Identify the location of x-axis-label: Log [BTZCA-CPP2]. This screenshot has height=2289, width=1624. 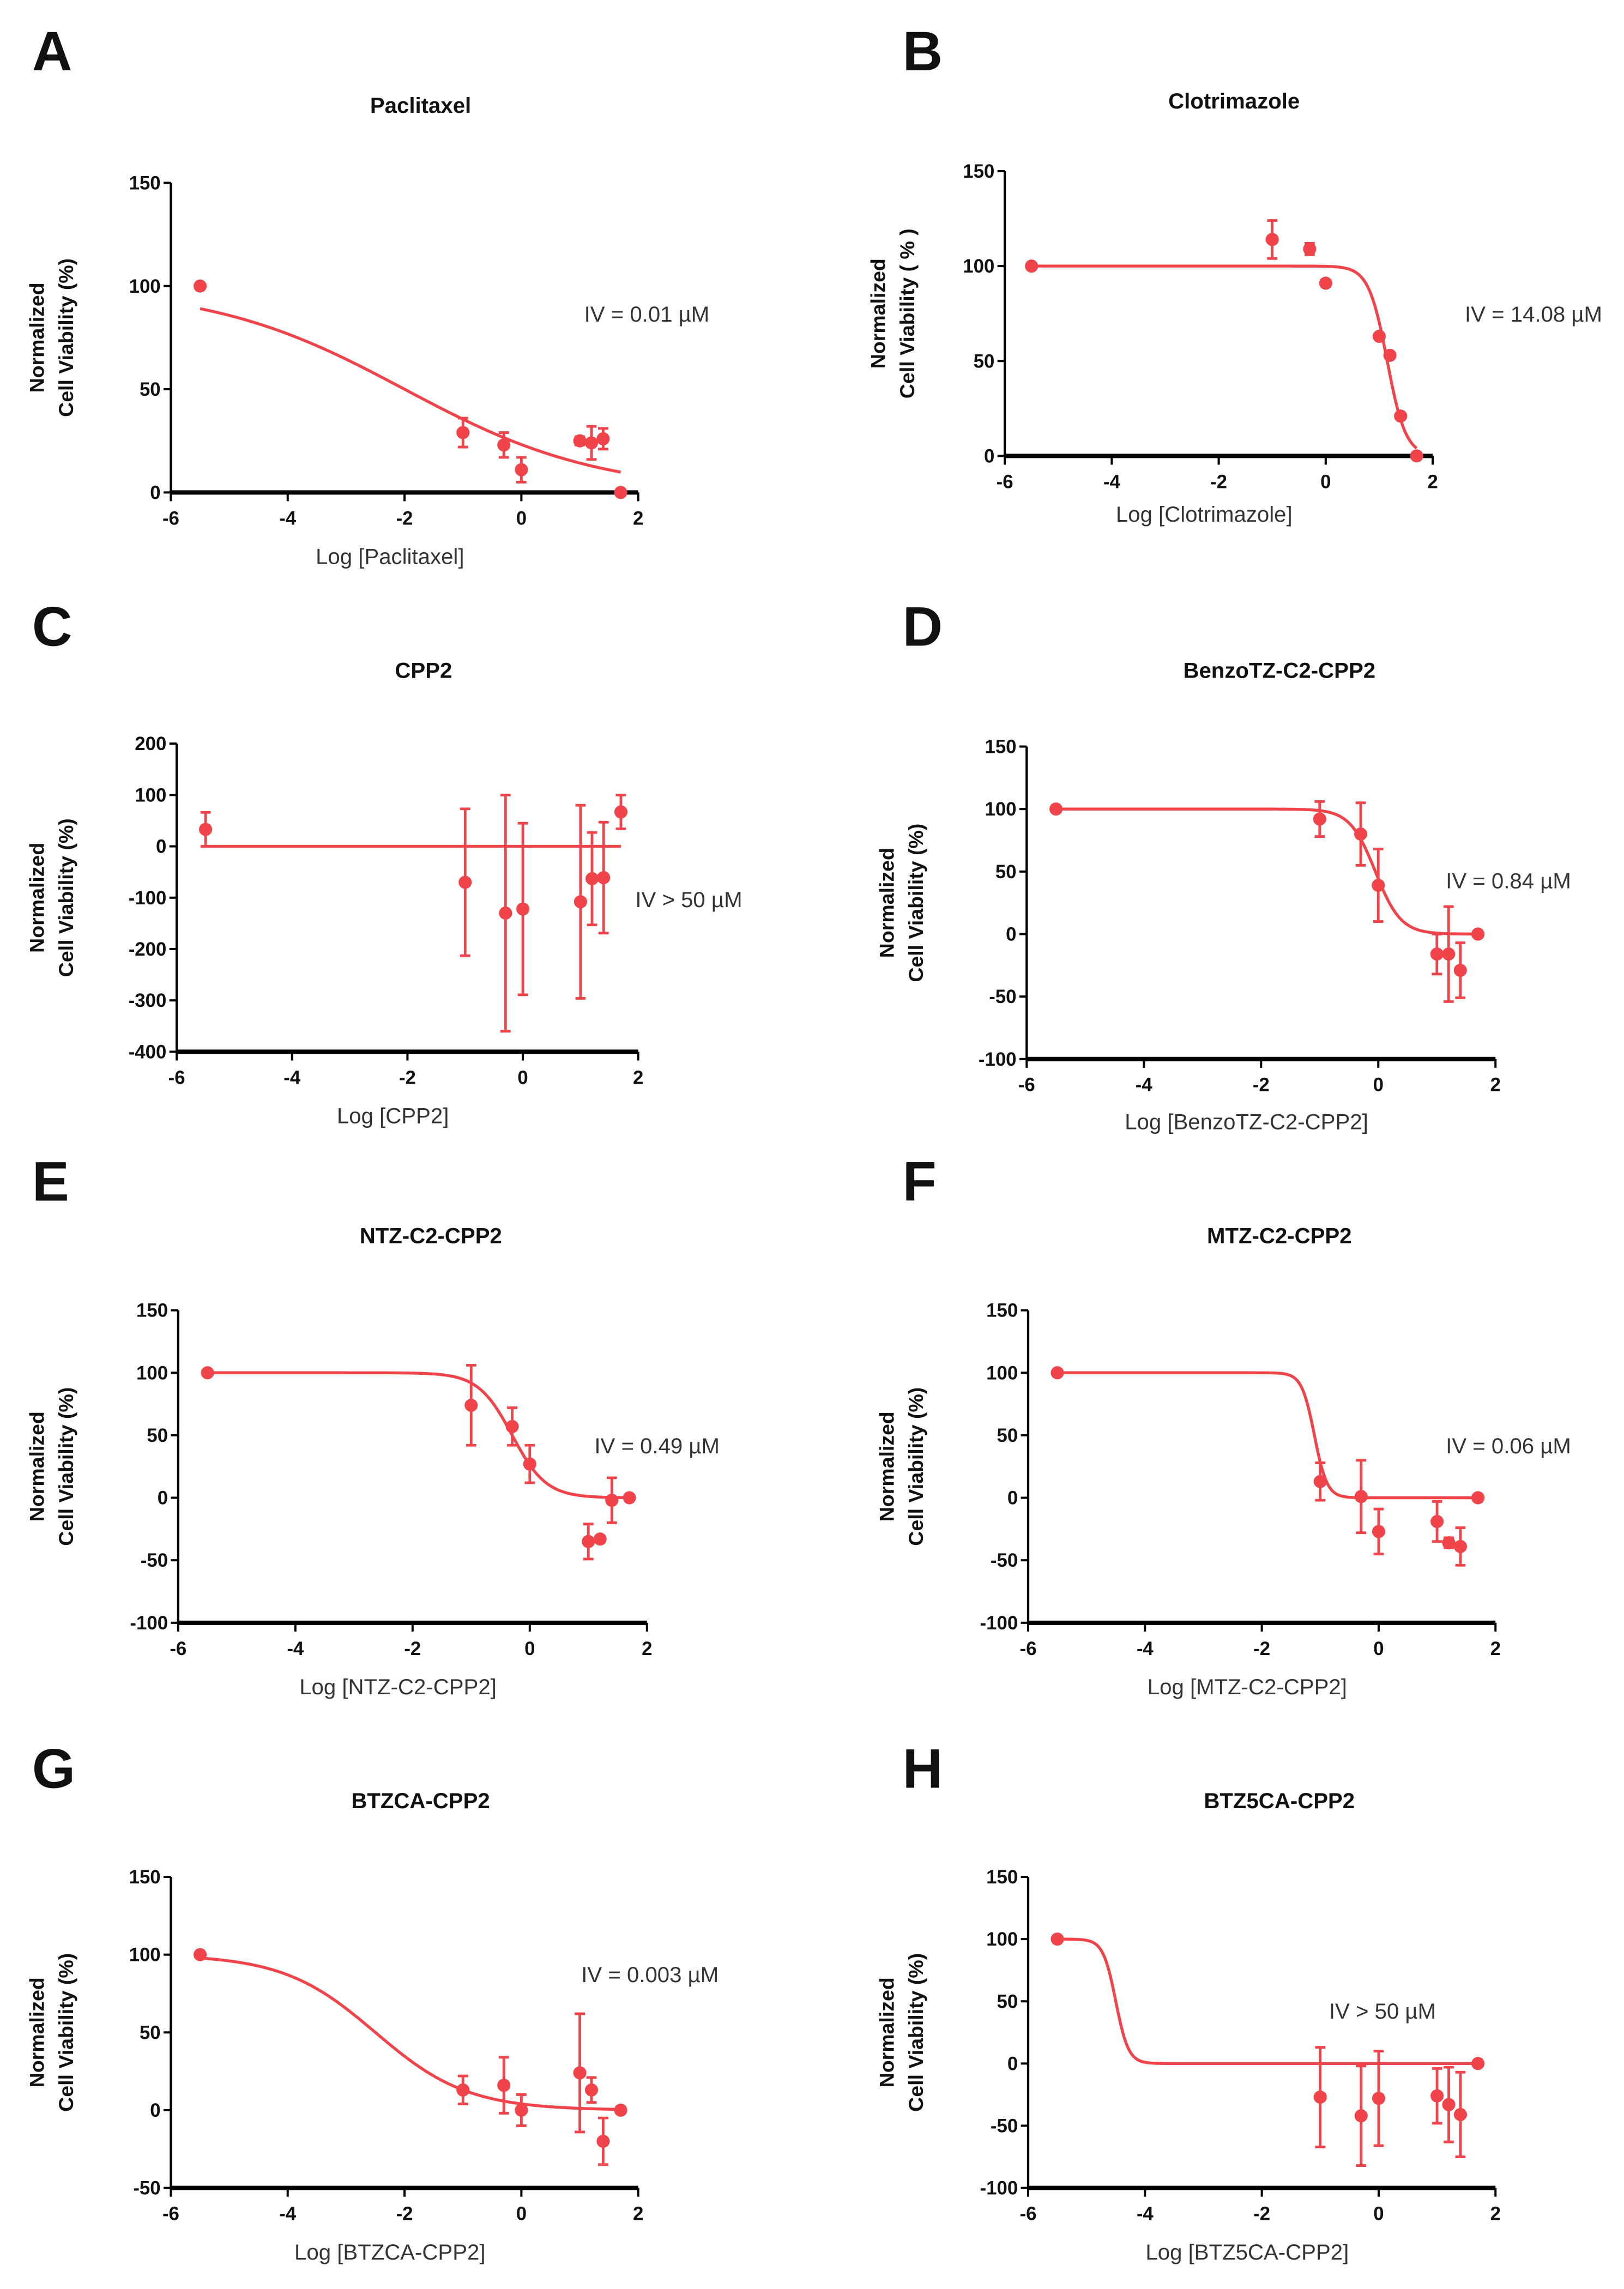
(390, 2252).